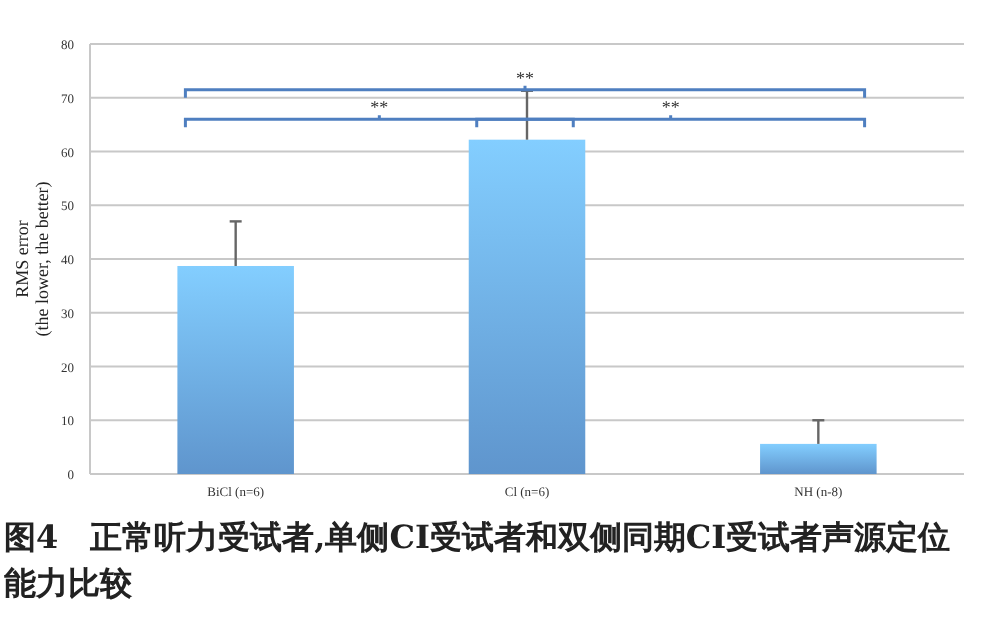 Image resolution: width=994 pixels, height=634 pixels. I want to click on text: 图4 正常听力受试者,单侧CI受试者和双侧同期CI受试者声源定位能力比较, so click(478, 561).